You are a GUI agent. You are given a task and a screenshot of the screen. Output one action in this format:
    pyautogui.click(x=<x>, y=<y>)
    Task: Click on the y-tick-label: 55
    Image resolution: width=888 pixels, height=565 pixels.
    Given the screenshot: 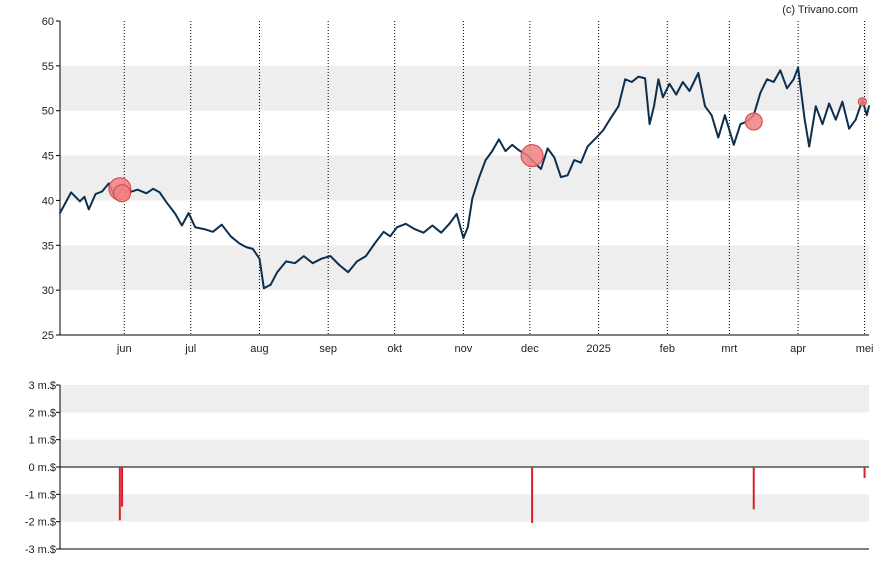 What is the action you would take?
    pyautogui.click(x=48, y=67)
    